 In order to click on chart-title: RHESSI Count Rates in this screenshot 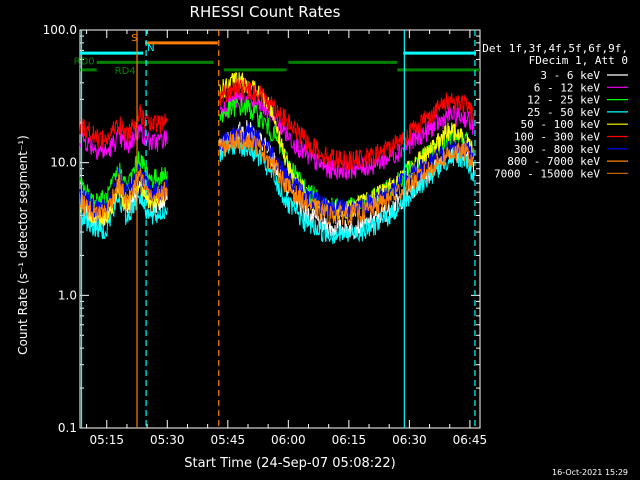, I will do `click(265, 12)`.